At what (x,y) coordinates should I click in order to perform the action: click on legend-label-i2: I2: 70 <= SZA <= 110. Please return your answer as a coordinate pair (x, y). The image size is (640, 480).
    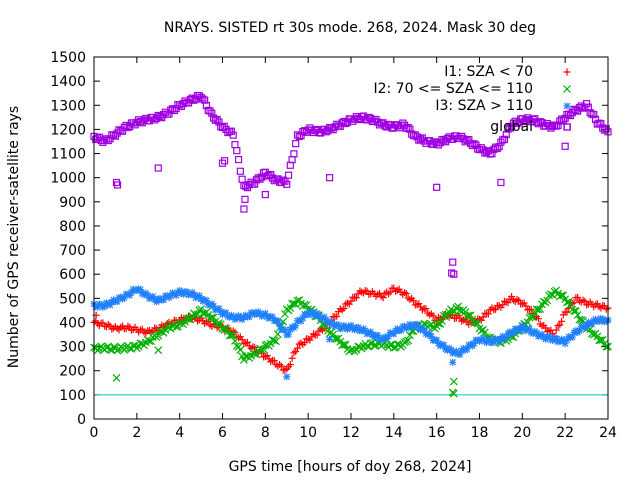
    Looking at the image, I should click on (453, 89).